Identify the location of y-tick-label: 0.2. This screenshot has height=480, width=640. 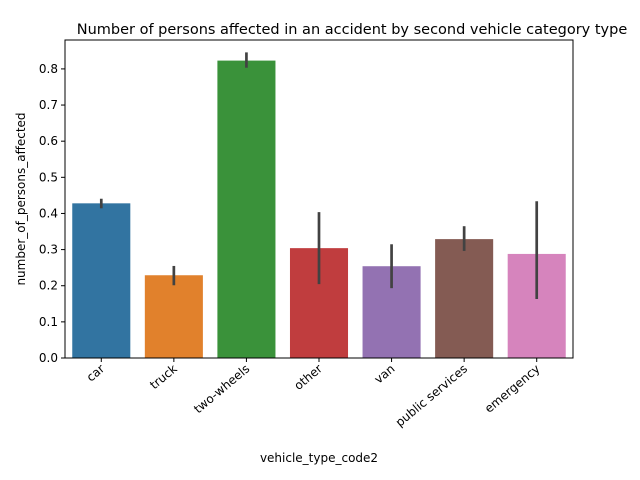
(48, 286).